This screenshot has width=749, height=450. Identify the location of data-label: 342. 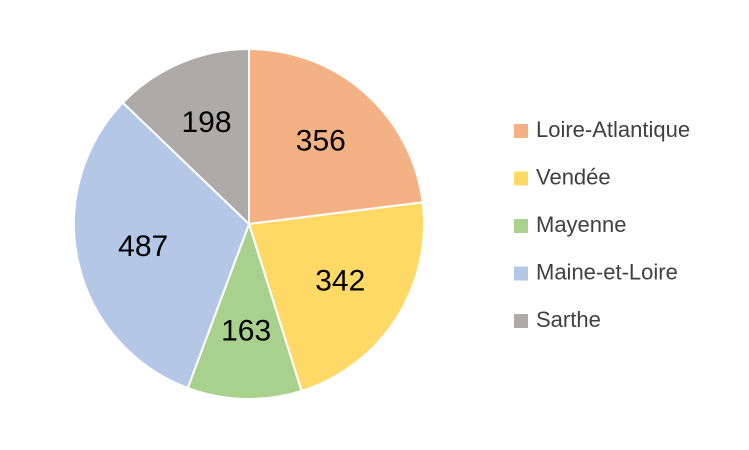
(340, 281).